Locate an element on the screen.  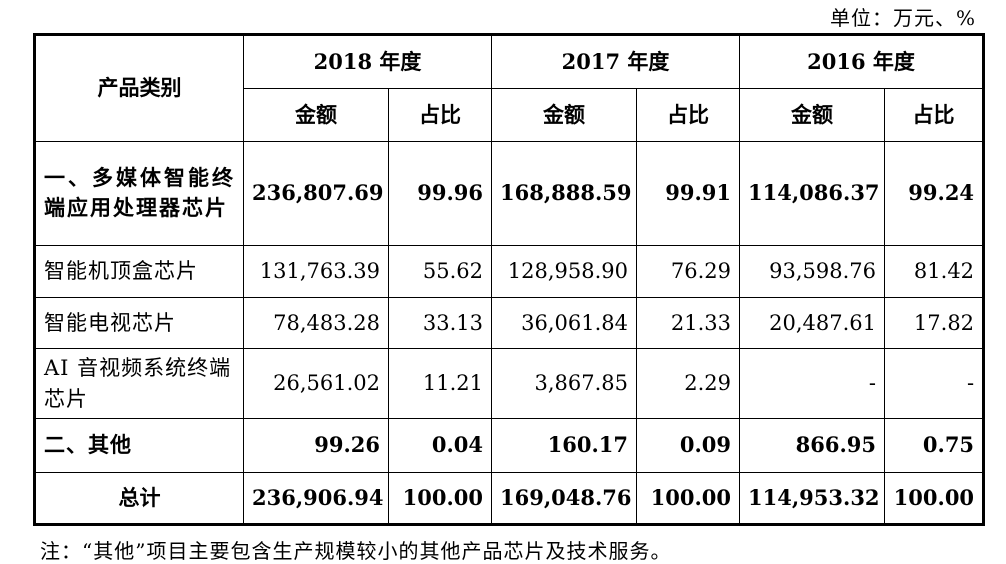
cell-share-2016: 81.42 is located at coordinates (934, 271).